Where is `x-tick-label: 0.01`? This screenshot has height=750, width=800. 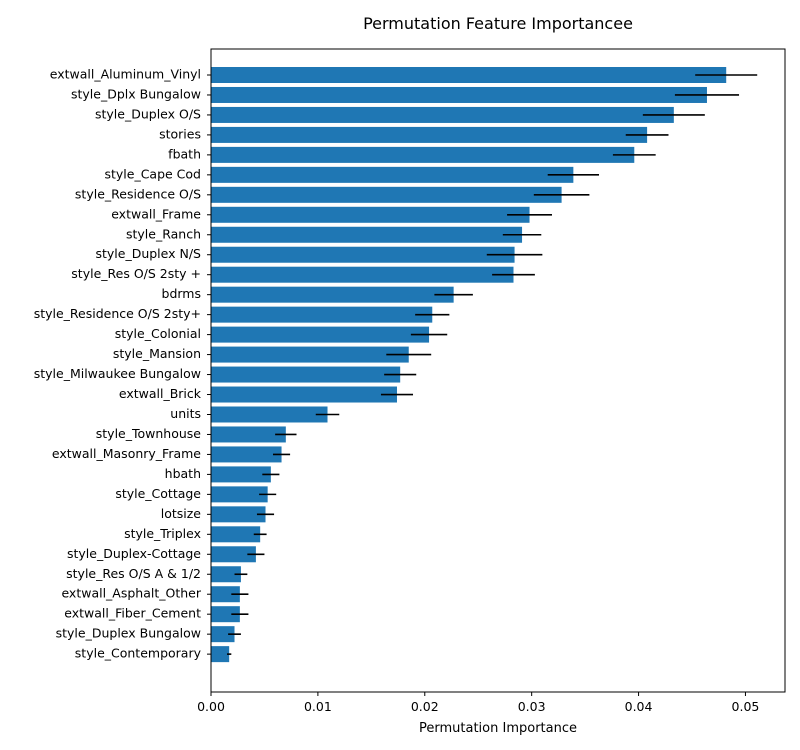
x-tick-label: 0.01 is located at coordinates (318, 706).